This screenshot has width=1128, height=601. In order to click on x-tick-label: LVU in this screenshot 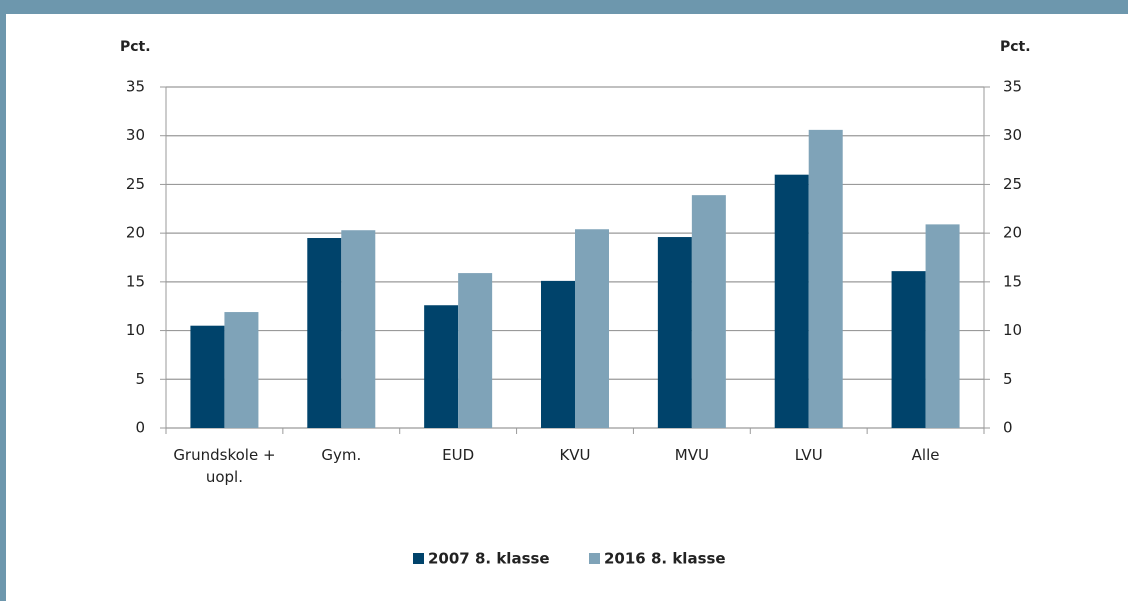, I will do `click(808, 455)`.